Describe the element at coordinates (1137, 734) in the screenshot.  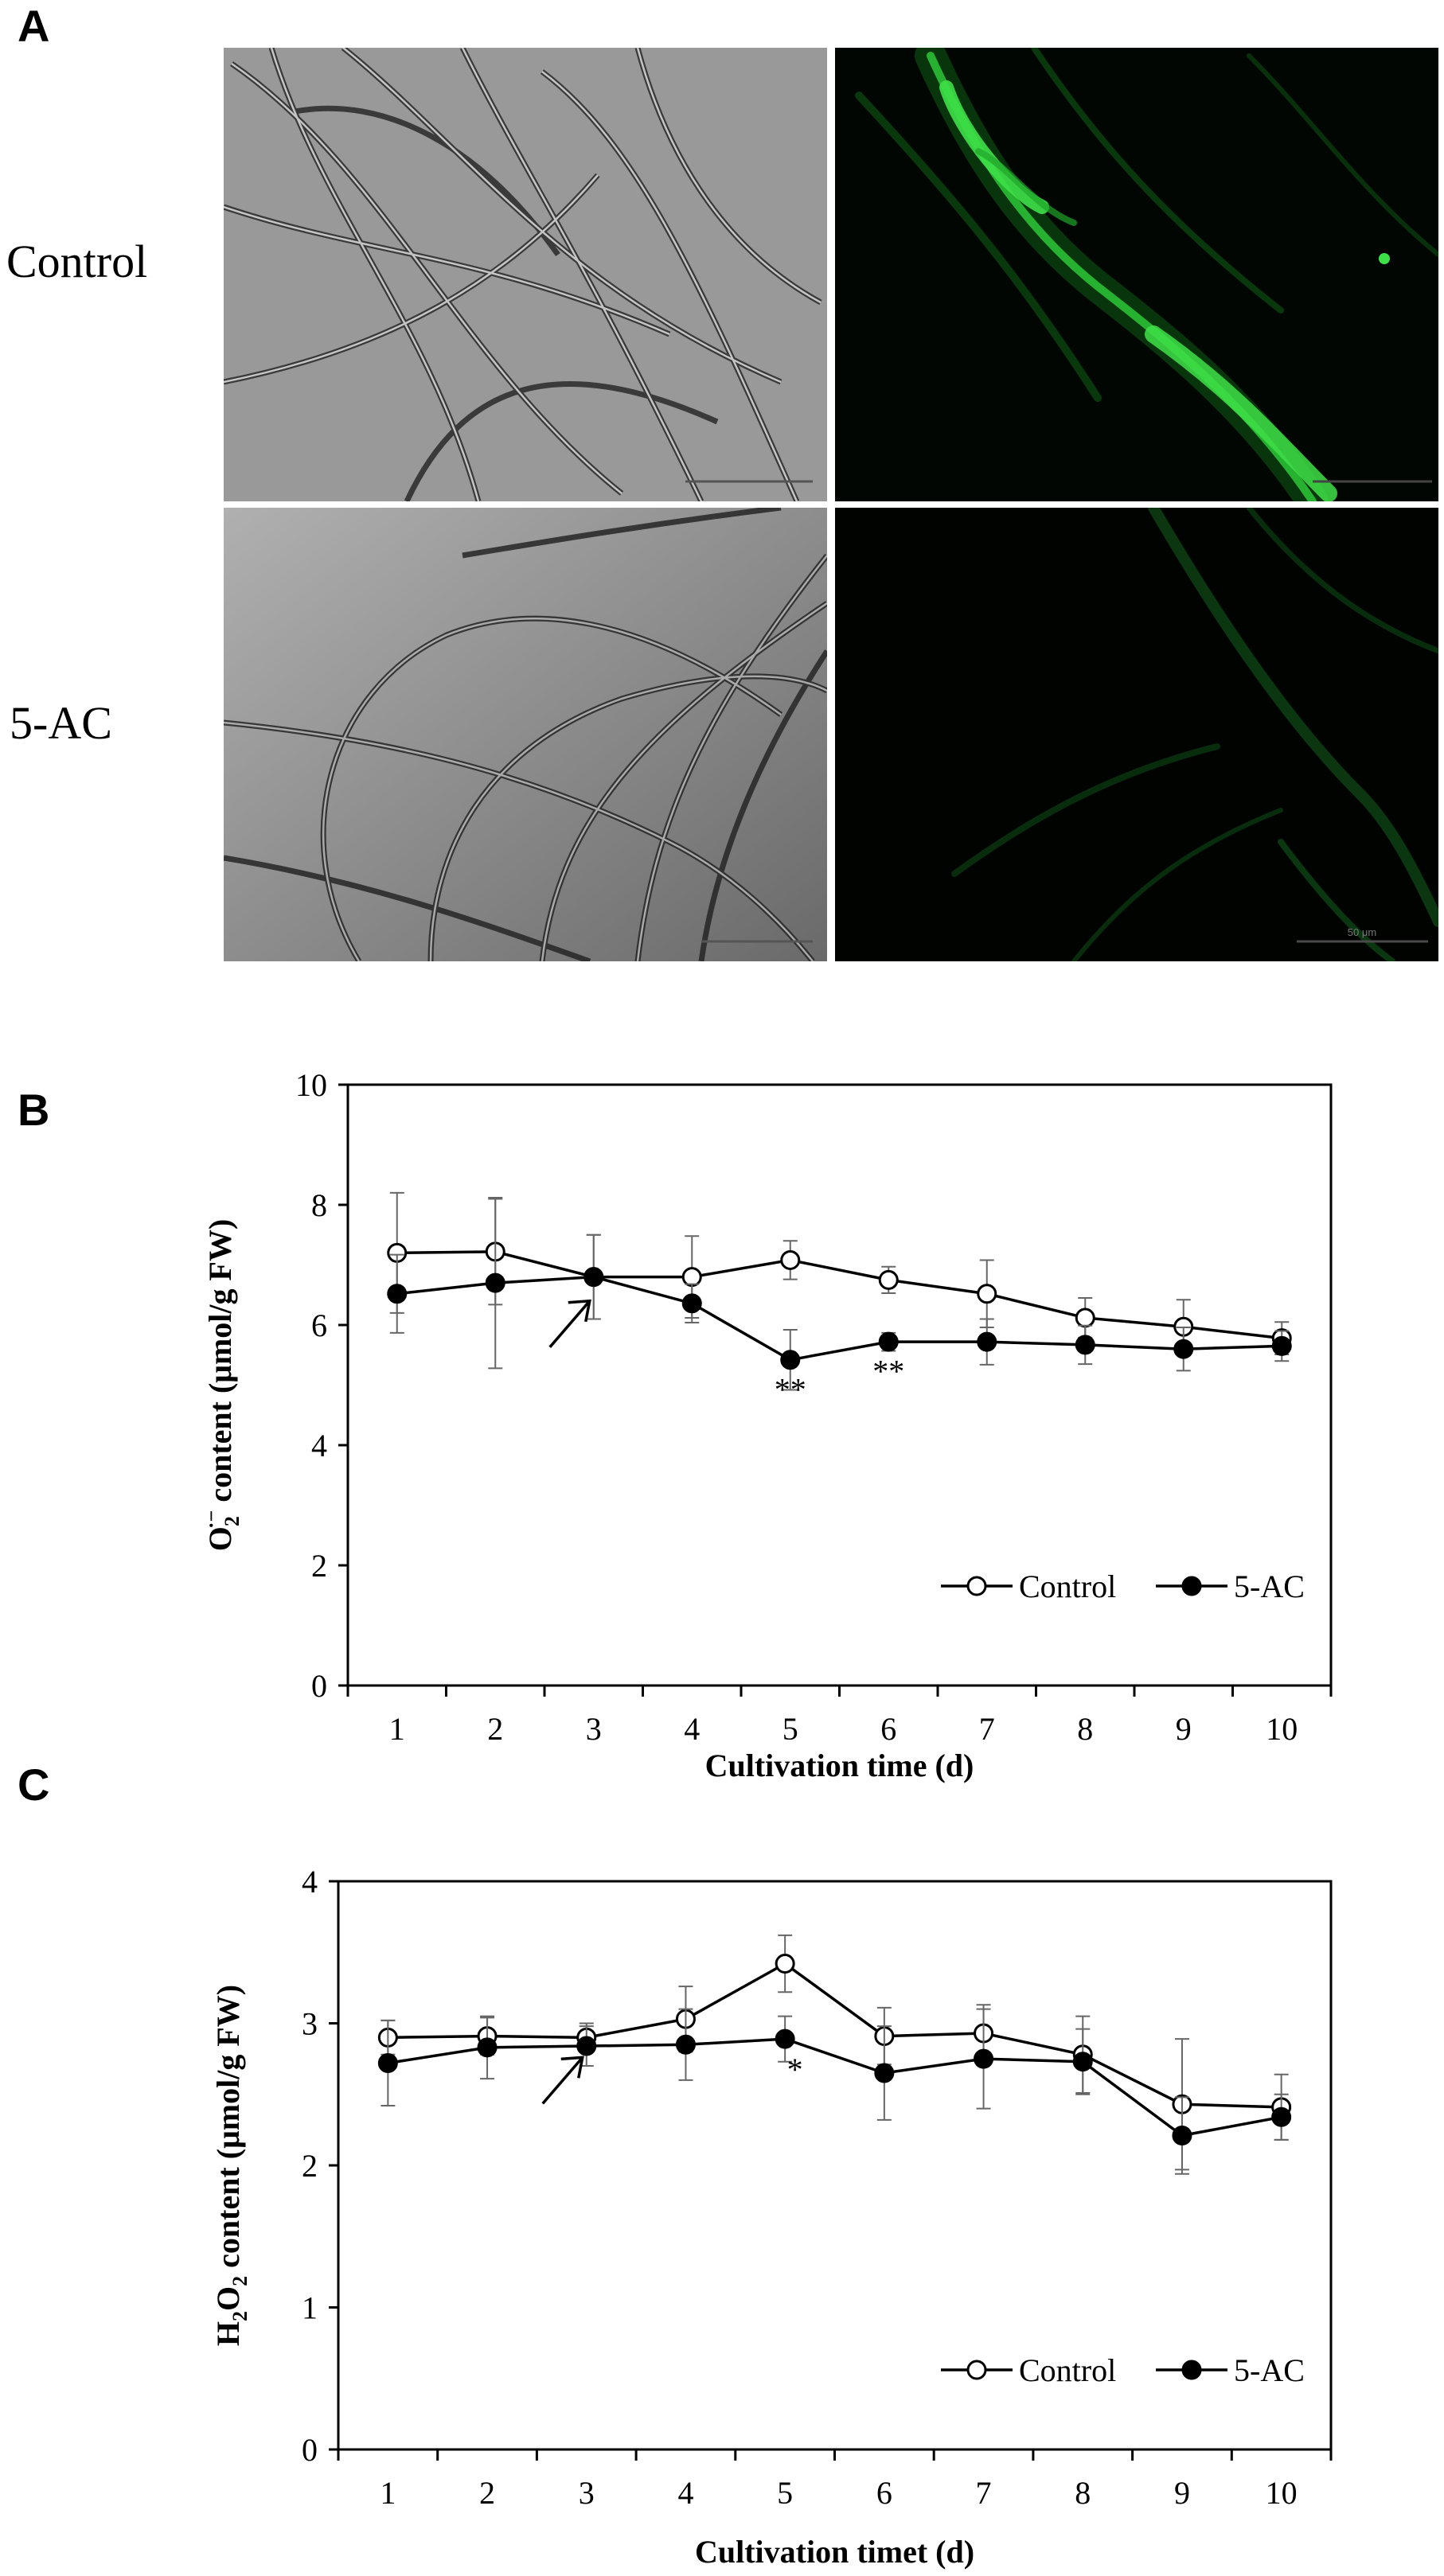
I see `micrograph-5ac-fluorescence: 50 μm` at that location.